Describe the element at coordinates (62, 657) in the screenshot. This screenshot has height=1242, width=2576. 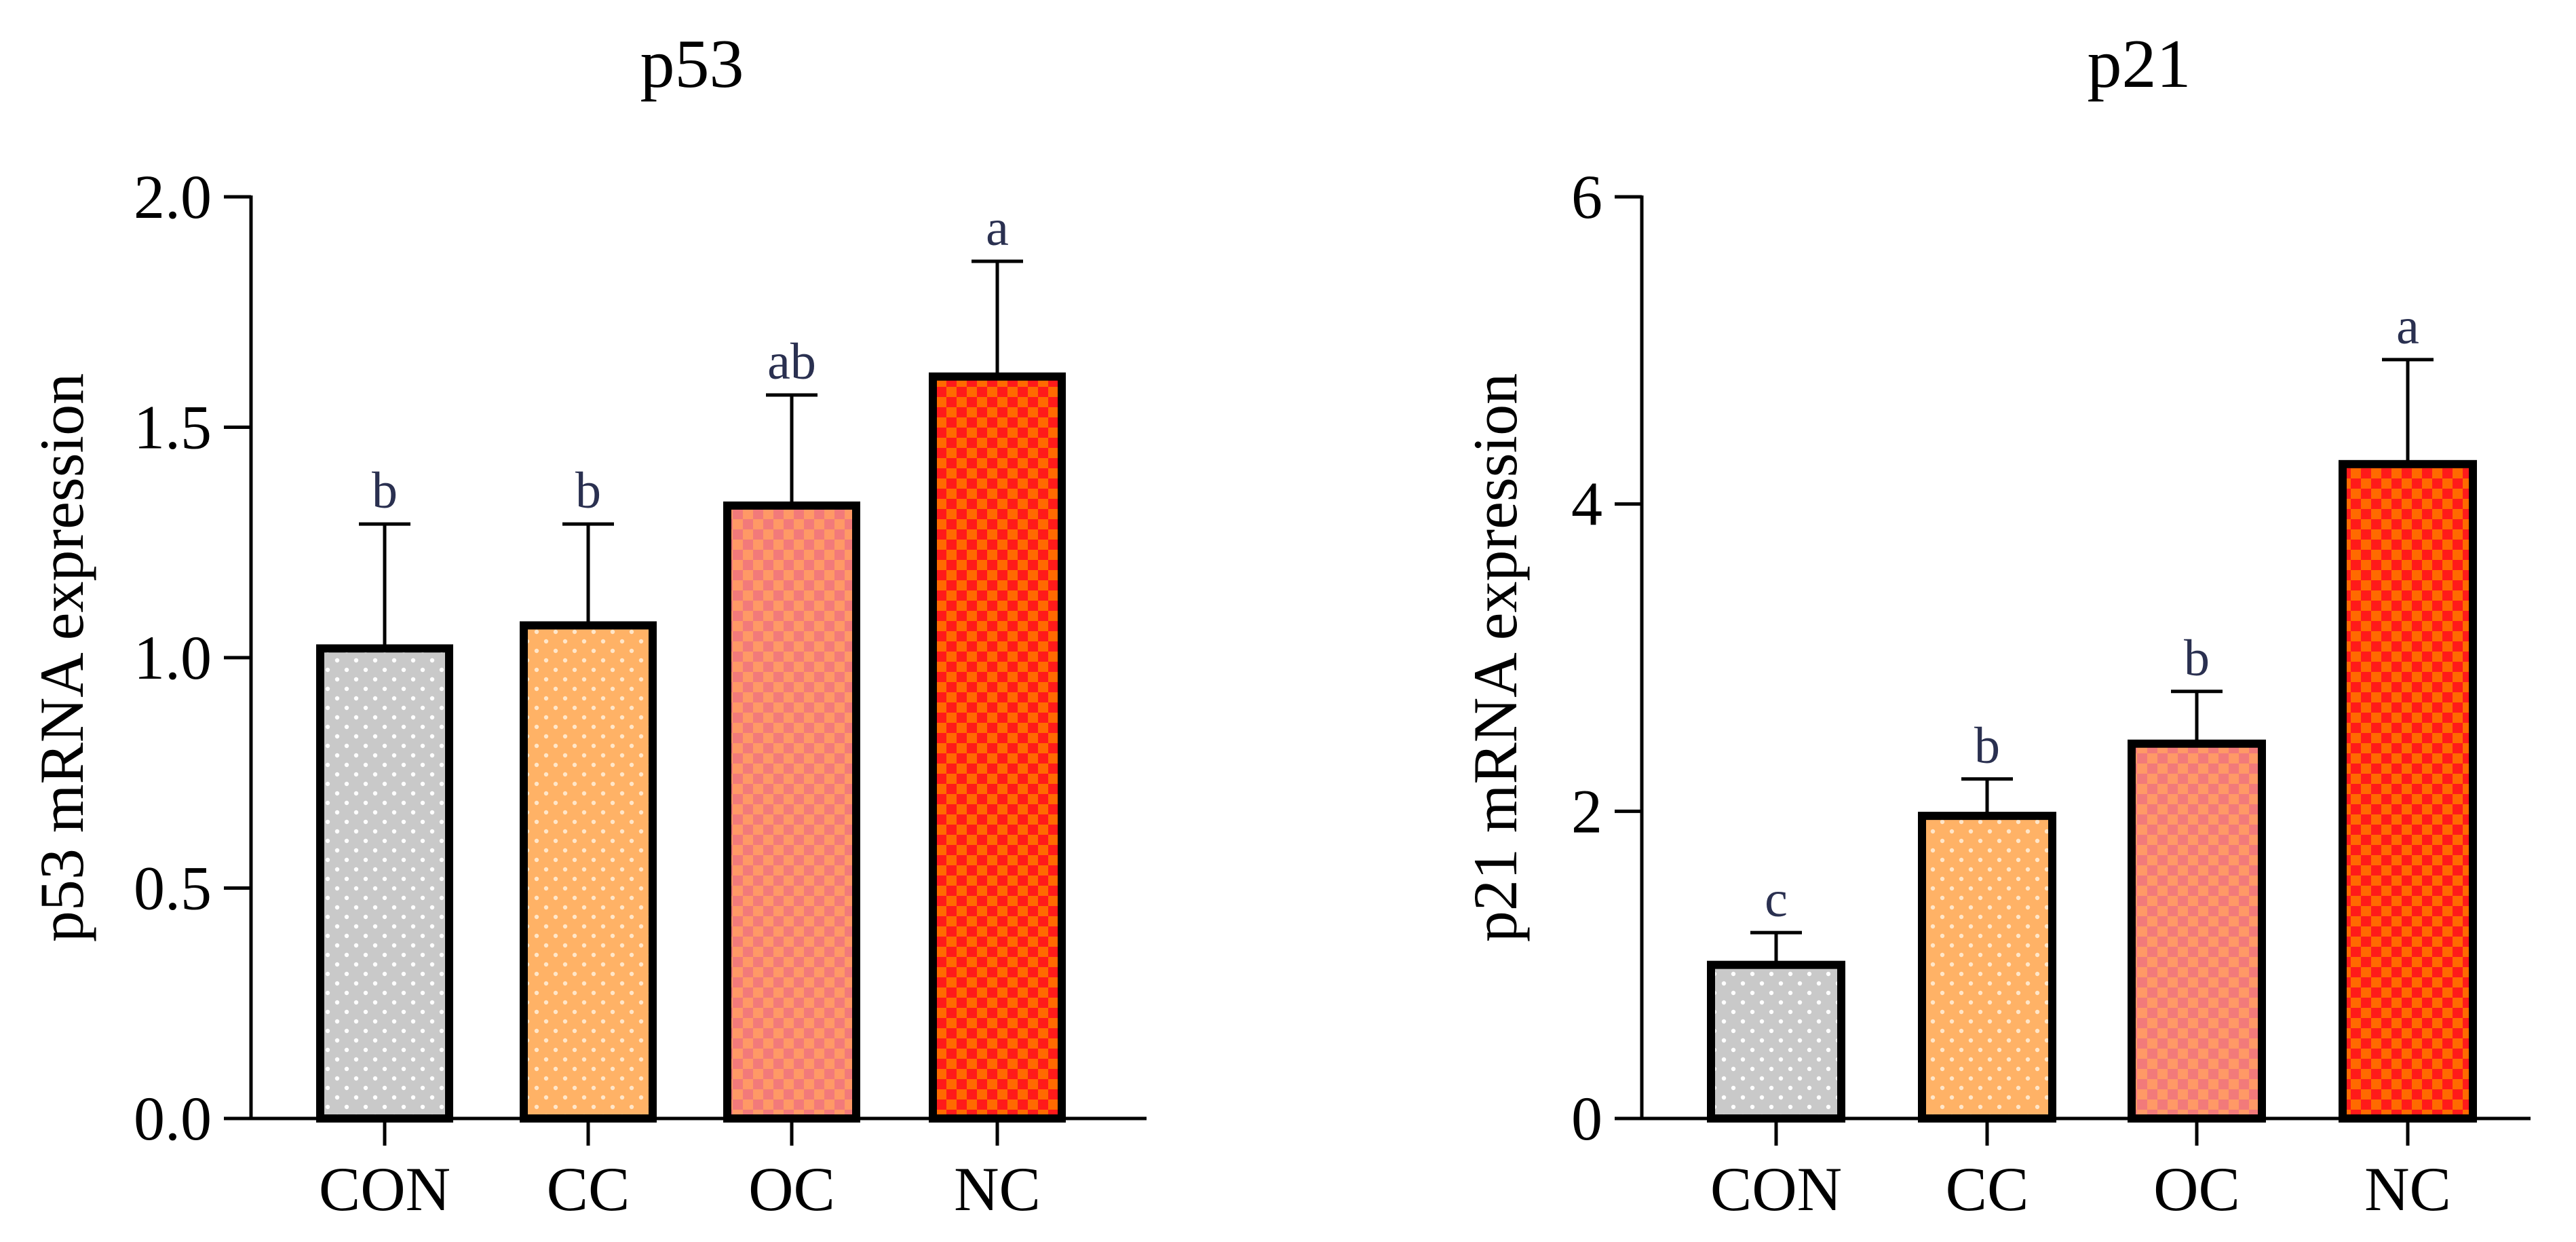
I see `y-axis-label: p53 mRNA expression` at that location.